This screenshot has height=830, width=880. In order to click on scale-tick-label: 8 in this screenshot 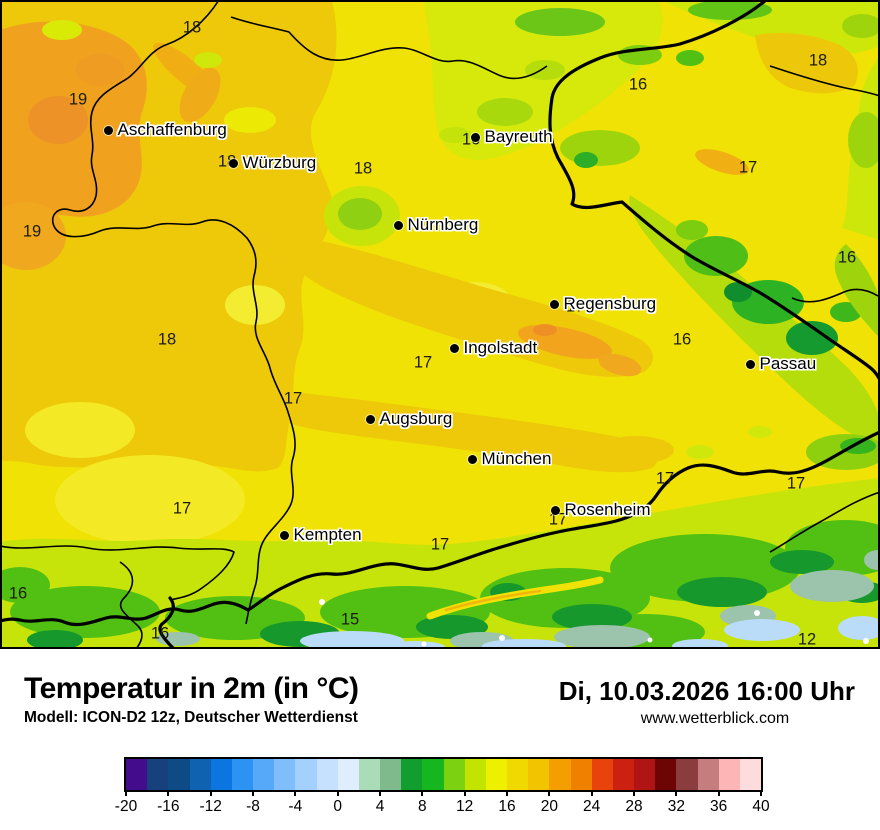, I will do `click(422, 806)`.